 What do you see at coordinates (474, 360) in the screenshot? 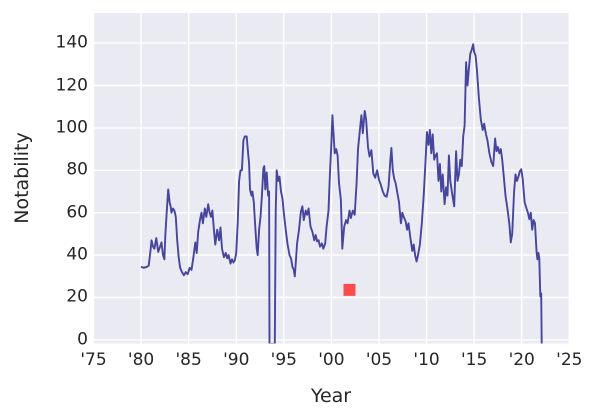
I see `x-tick-label: '15` at bounding box center [474, 360].